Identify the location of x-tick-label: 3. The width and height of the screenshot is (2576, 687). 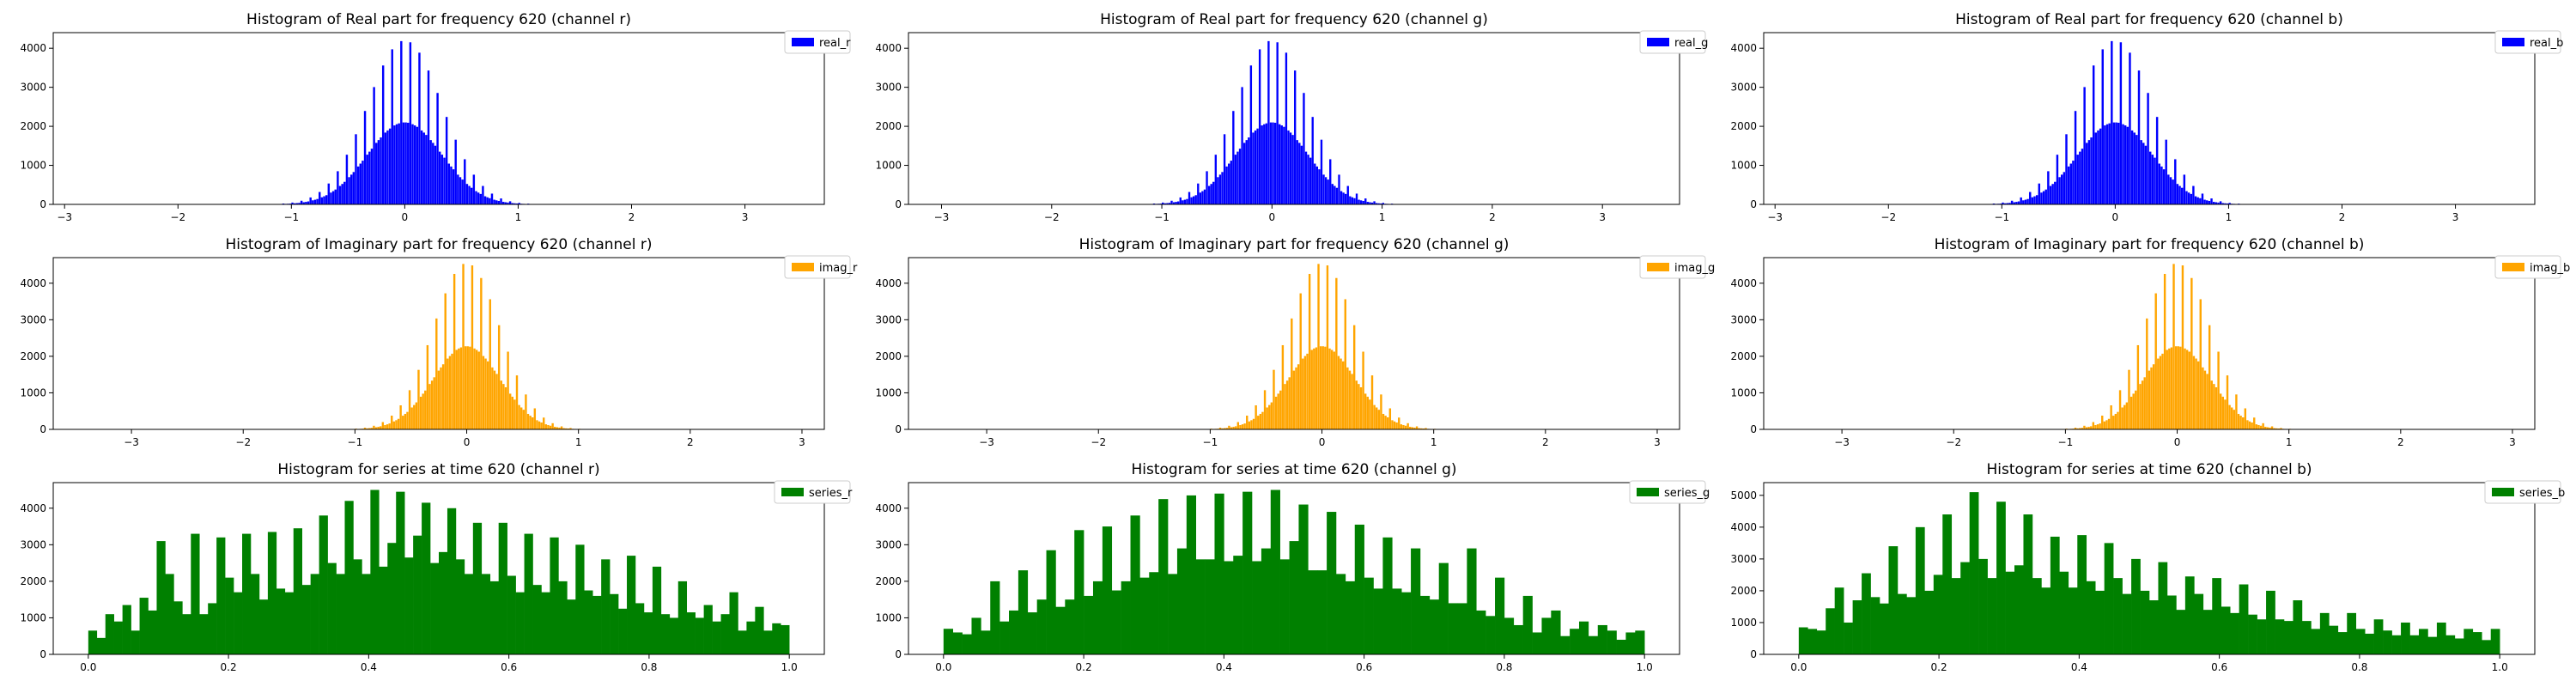
(2513, 442).